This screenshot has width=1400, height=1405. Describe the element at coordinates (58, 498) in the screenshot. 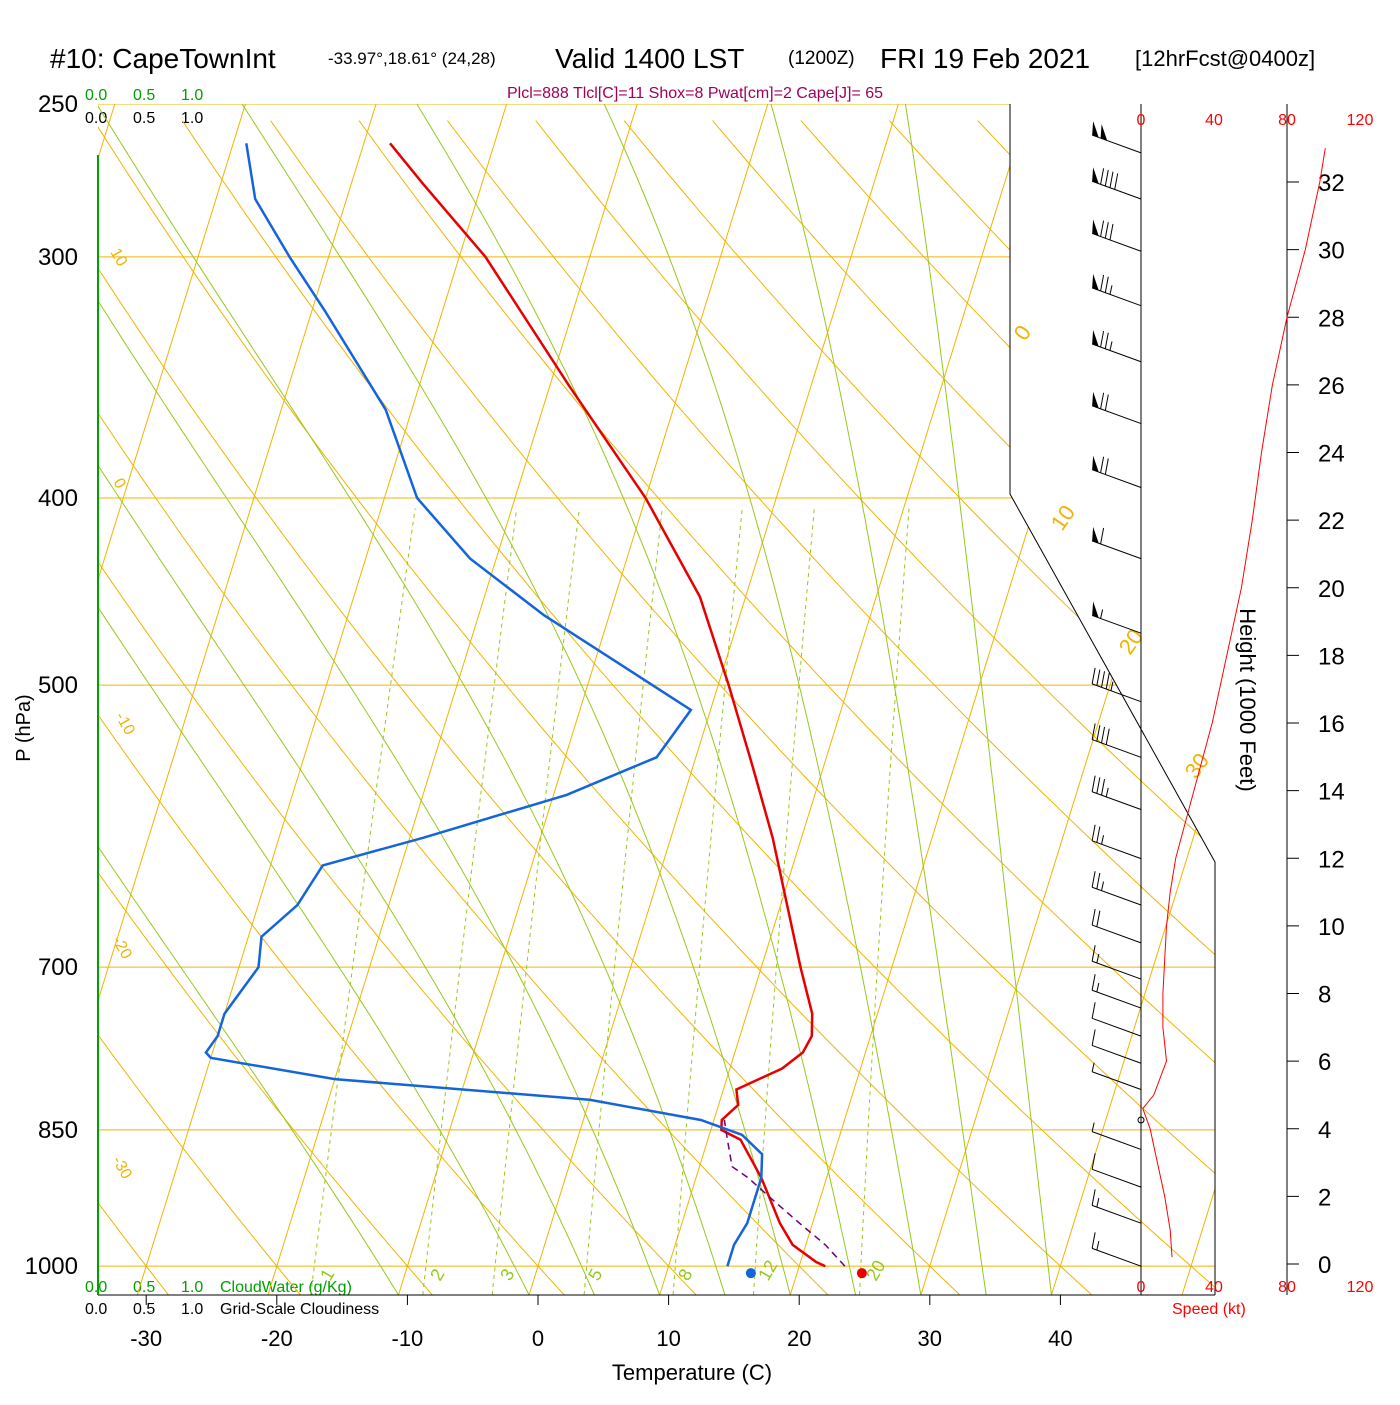

I see `y-tick-label: 400` at that location.